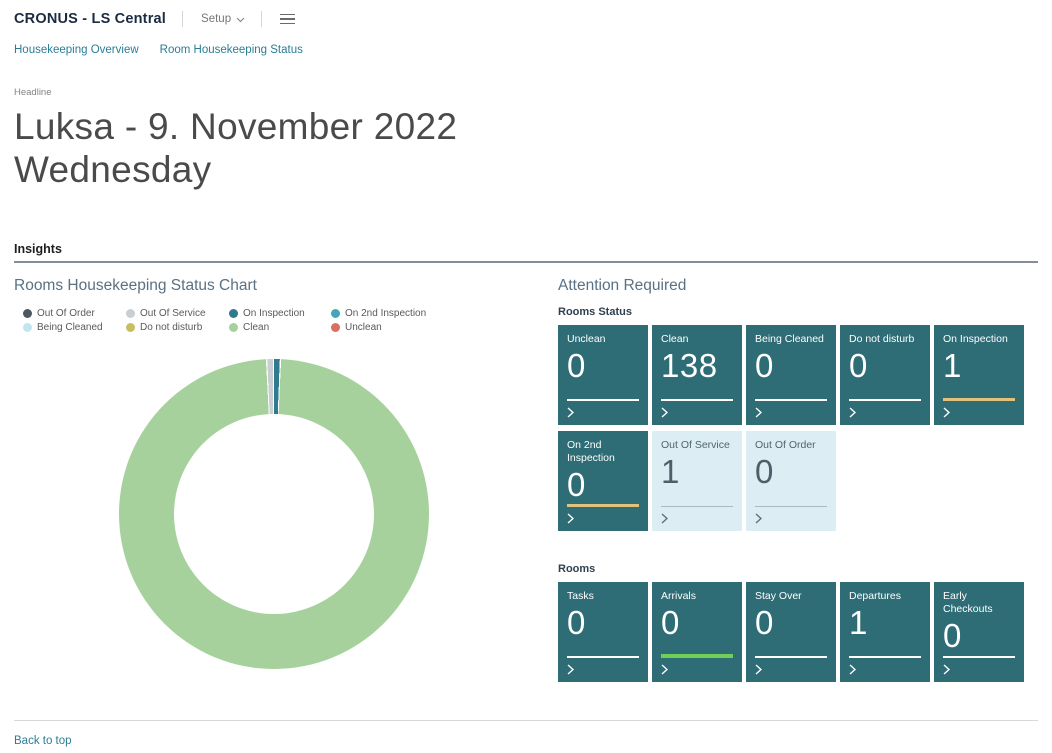 The height and width of the screenshot is (753, 1052). Describe the element at coordinates (789, 338) in the screenshot. I see `tile-label: Being Cleaned` at that location.